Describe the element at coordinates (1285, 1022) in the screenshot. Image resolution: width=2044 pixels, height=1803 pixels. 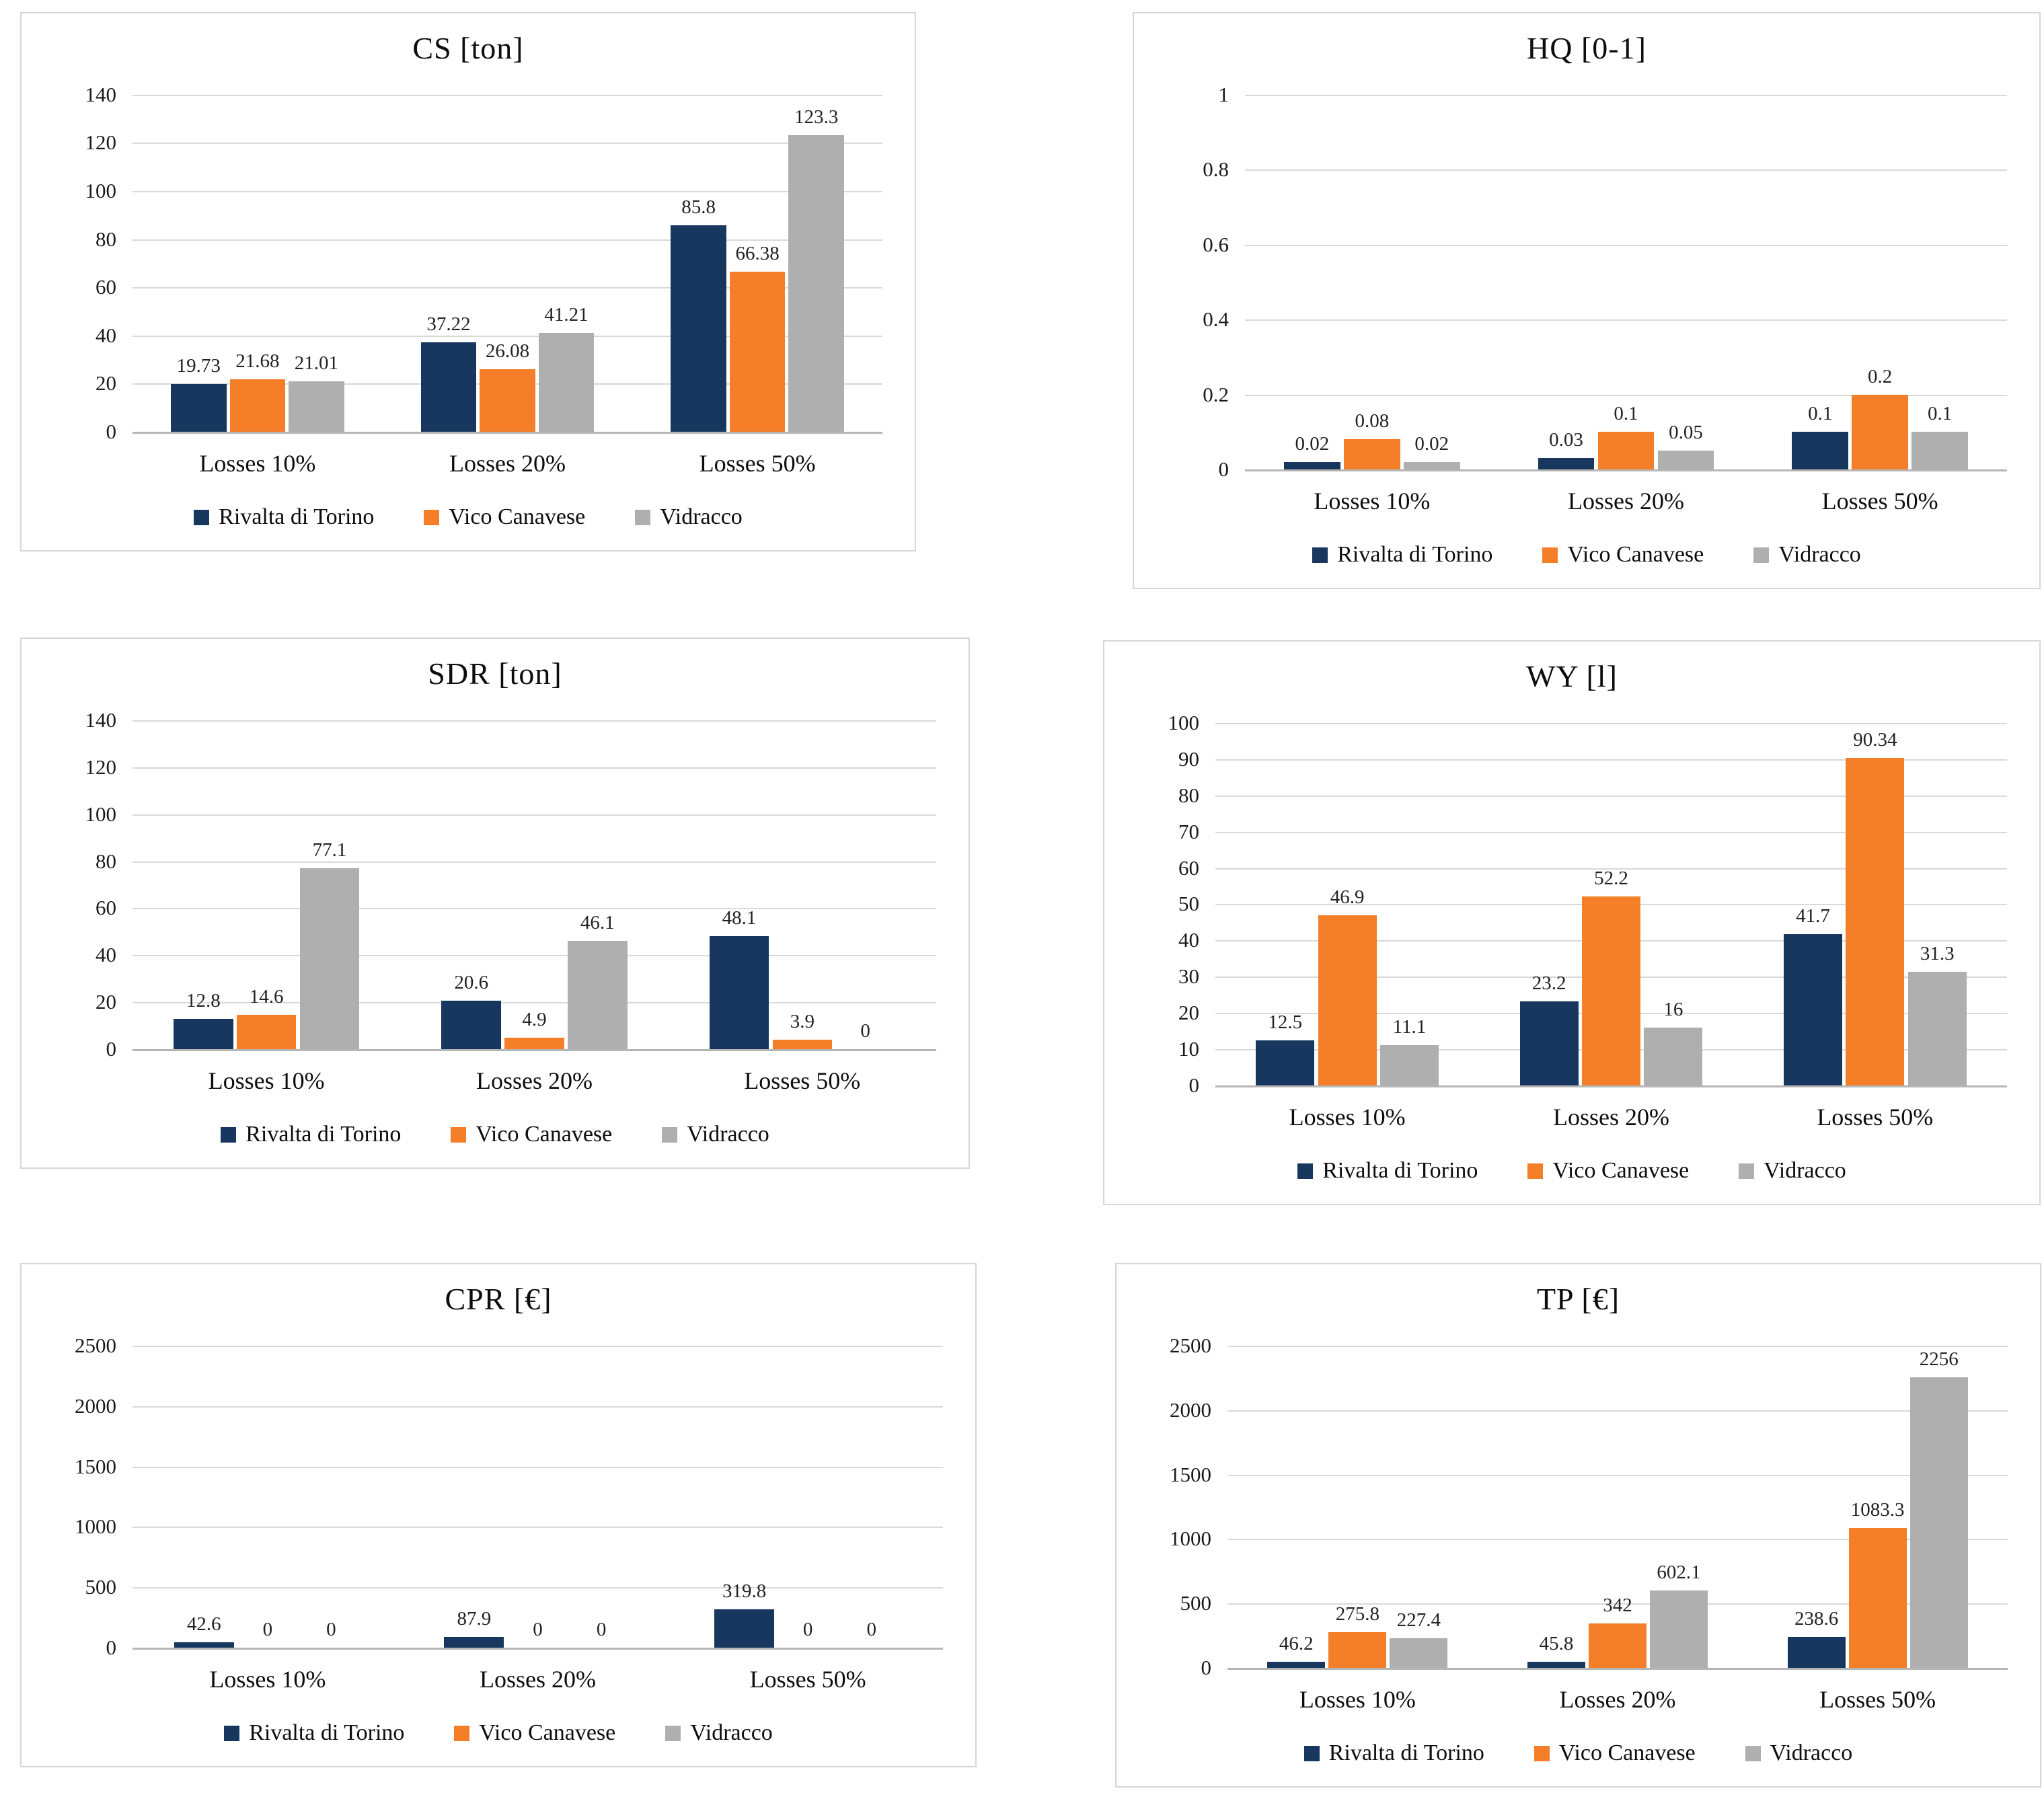
I see `bar-value-label: 12.5` at that location.